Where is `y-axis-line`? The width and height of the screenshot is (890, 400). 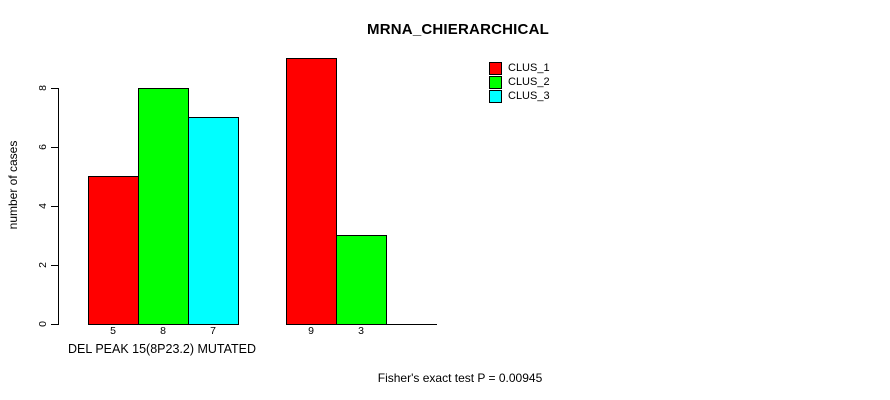 y-axis-line is located at coordinates (58, 206).